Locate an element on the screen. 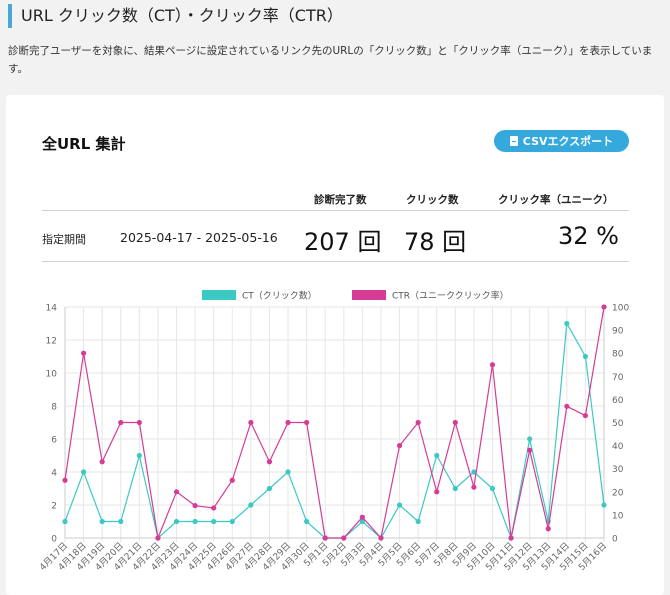 The width and height of the screenshot is (670, 595). y-right-tick-label: 90 is located at coordinates (618, 332).